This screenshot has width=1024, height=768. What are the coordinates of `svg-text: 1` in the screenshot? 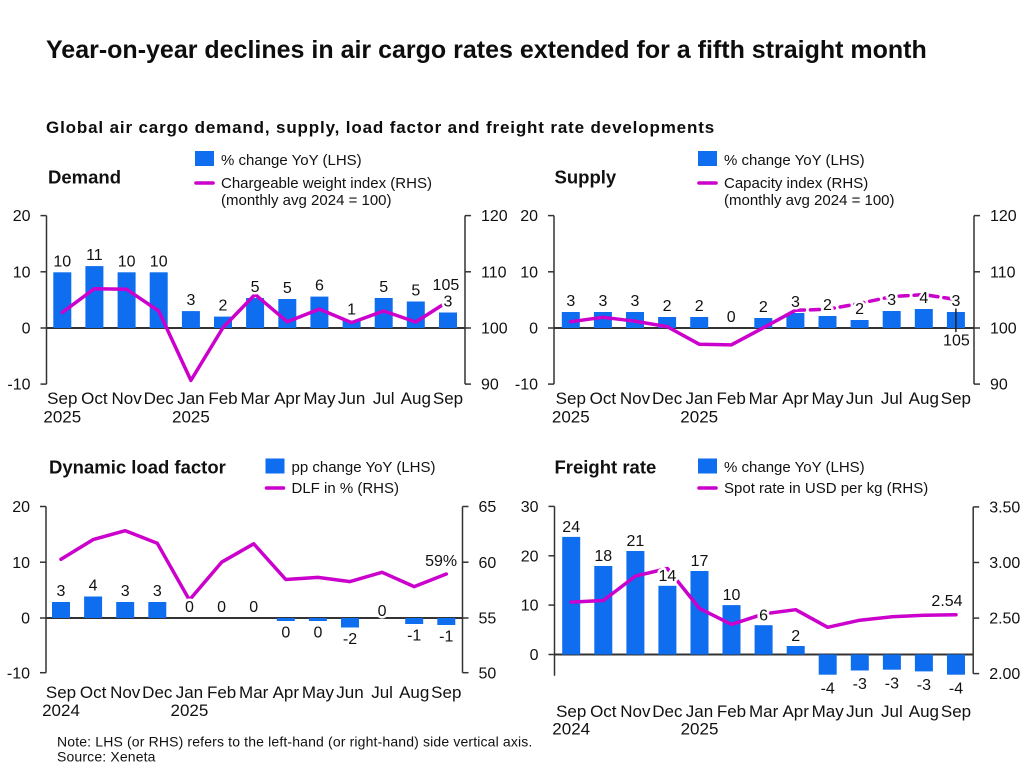 It's located at (351, 310).